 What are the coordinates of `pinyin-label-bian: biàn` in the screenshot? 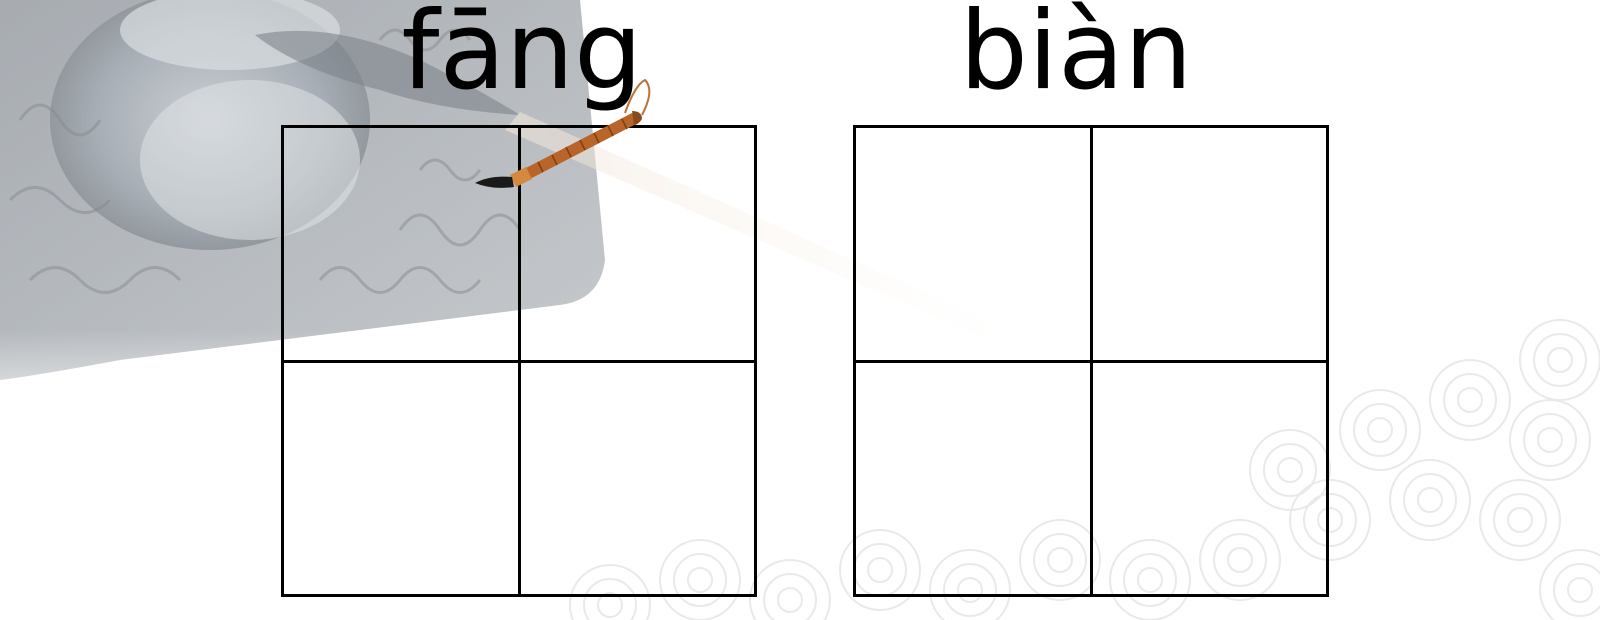 It's located at (1076, 57).